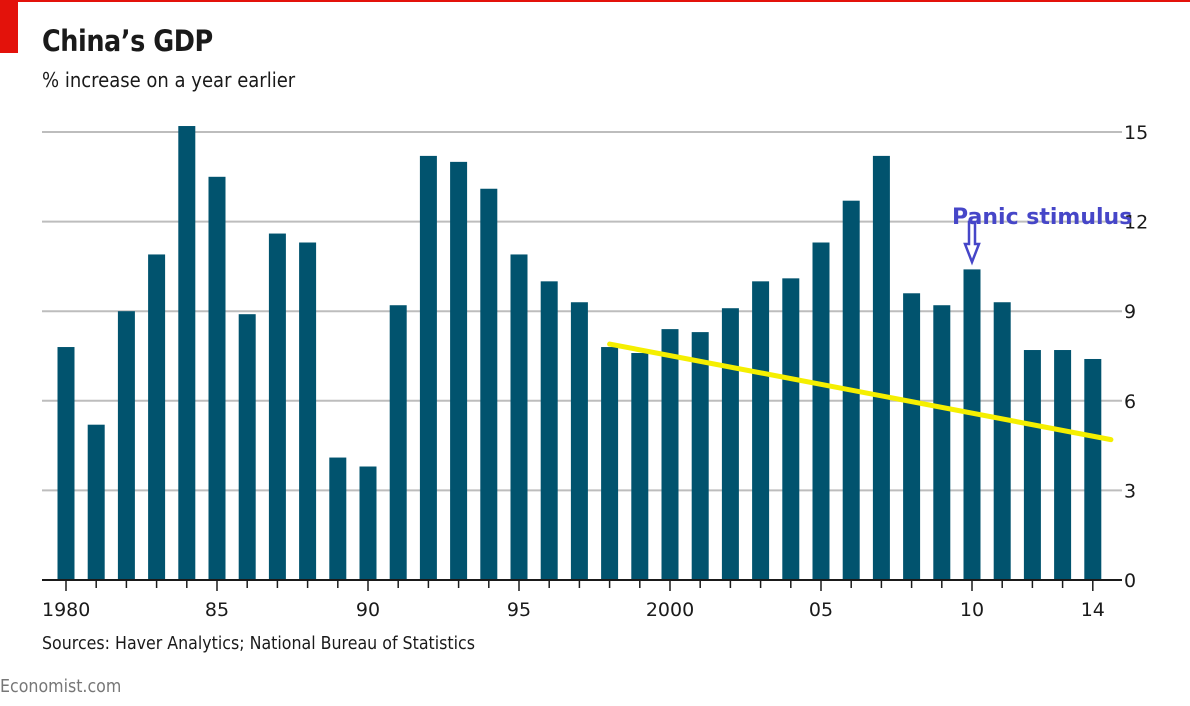 This screenshot has width=1190, height=706. I want to click on trend-line-group, so click(860, 392).